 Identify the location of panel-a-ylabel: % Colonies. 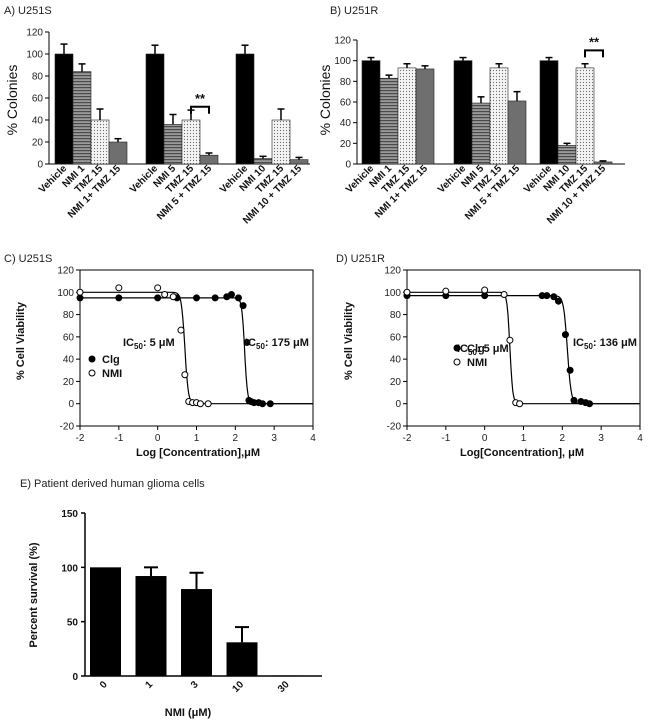
(12, 100).